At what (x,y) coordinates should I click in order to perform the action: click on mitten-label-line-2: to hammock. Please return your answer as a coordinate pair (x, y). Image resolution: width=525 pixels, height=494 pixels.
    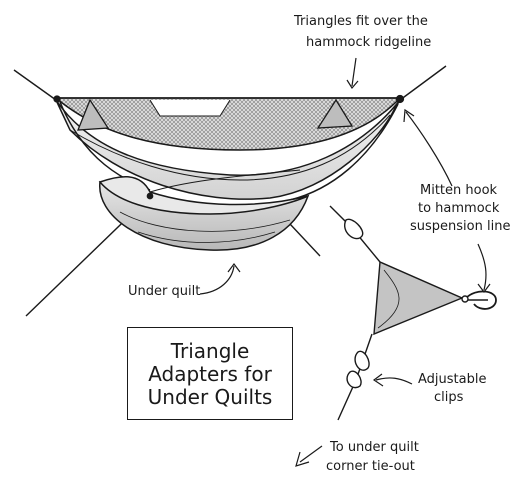
    Looking at the image, I should click on (459, 208).